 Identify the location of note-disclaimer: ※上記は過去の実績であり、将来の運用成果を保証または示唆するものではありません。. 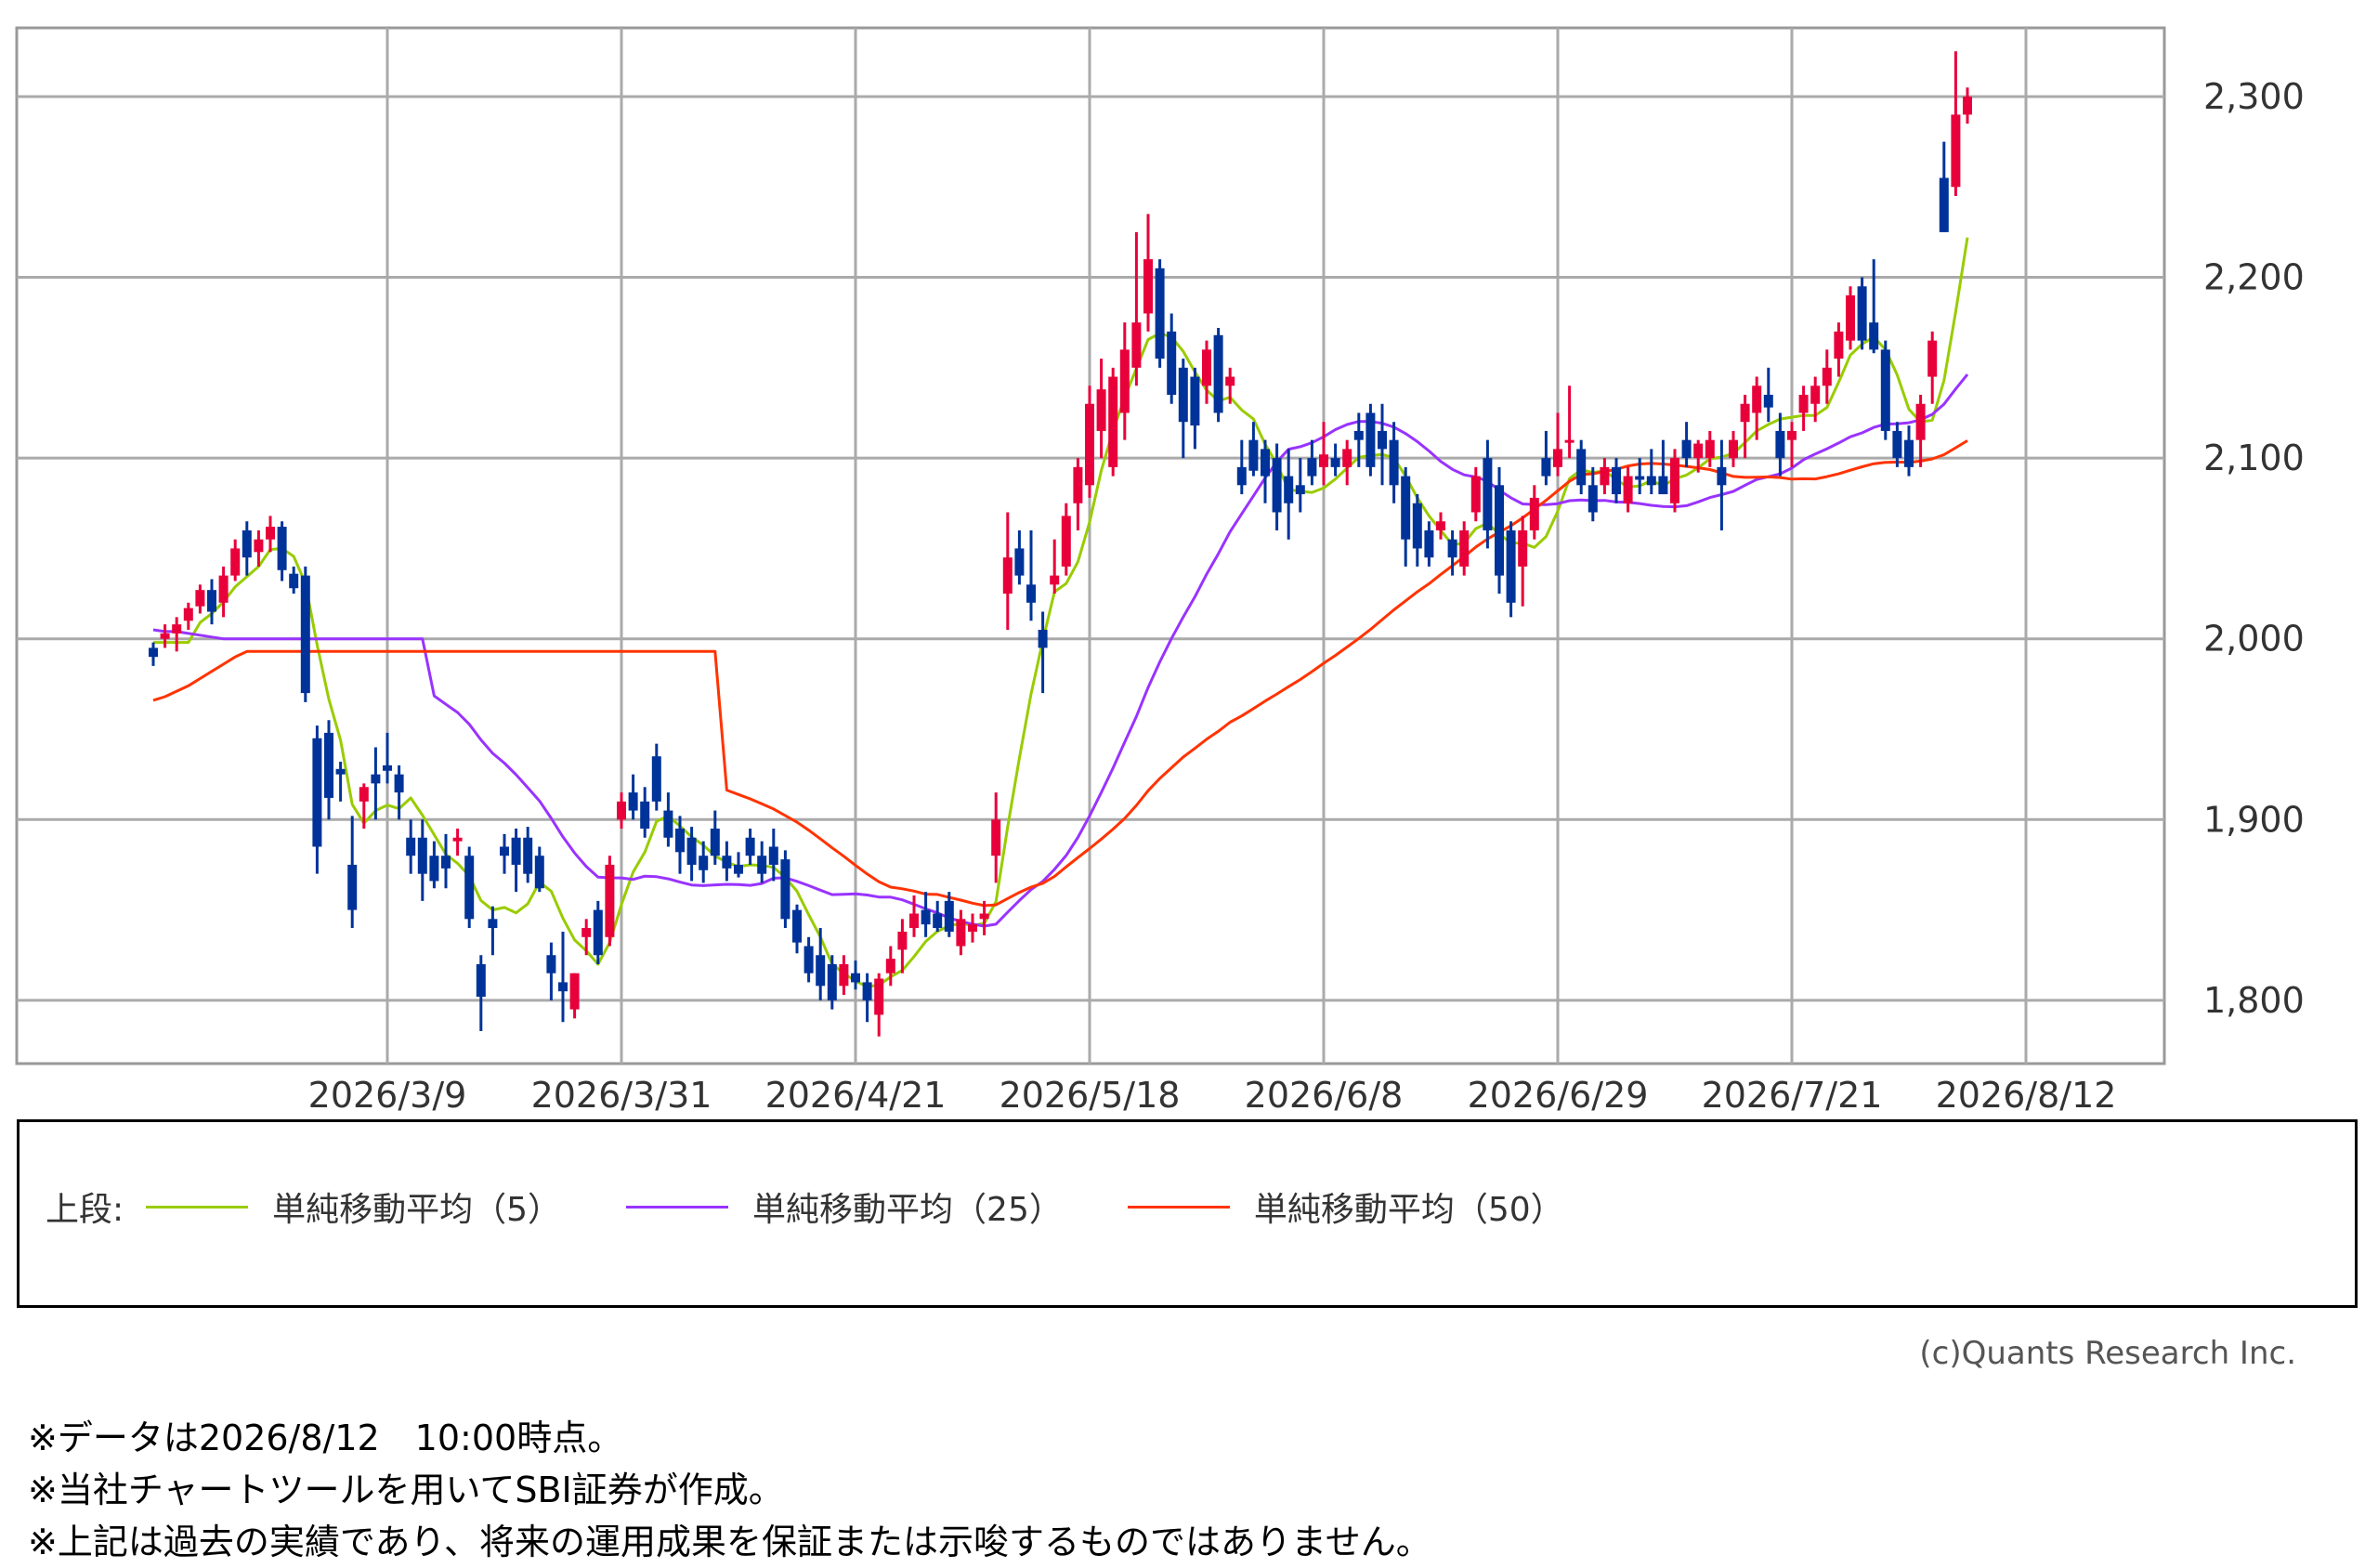
(729, 1542).